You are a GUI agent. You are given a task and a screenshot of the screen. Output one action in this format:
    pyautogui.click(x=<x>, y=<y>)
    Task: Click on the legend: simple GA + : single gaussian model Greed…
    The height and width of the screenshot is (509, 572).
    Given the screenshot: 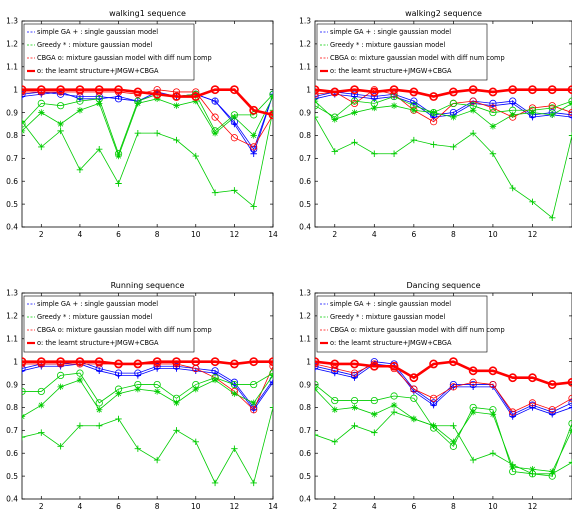 What is the action you would take?
    pyautogui.click(x=117, y=52)
    